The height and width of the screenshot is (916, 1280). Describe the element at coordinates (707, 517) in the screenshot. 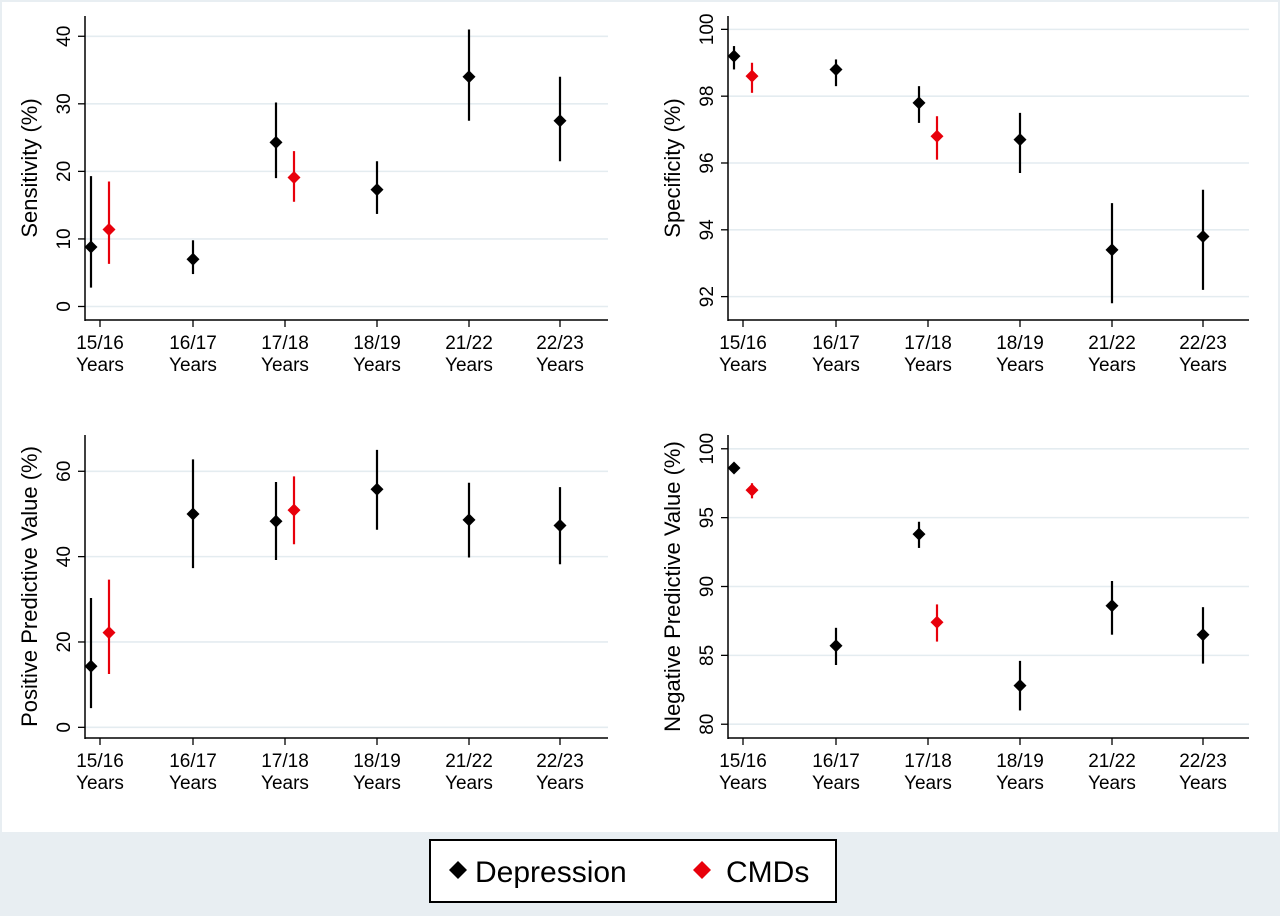

I see `y-tick-label: 95` at that location.